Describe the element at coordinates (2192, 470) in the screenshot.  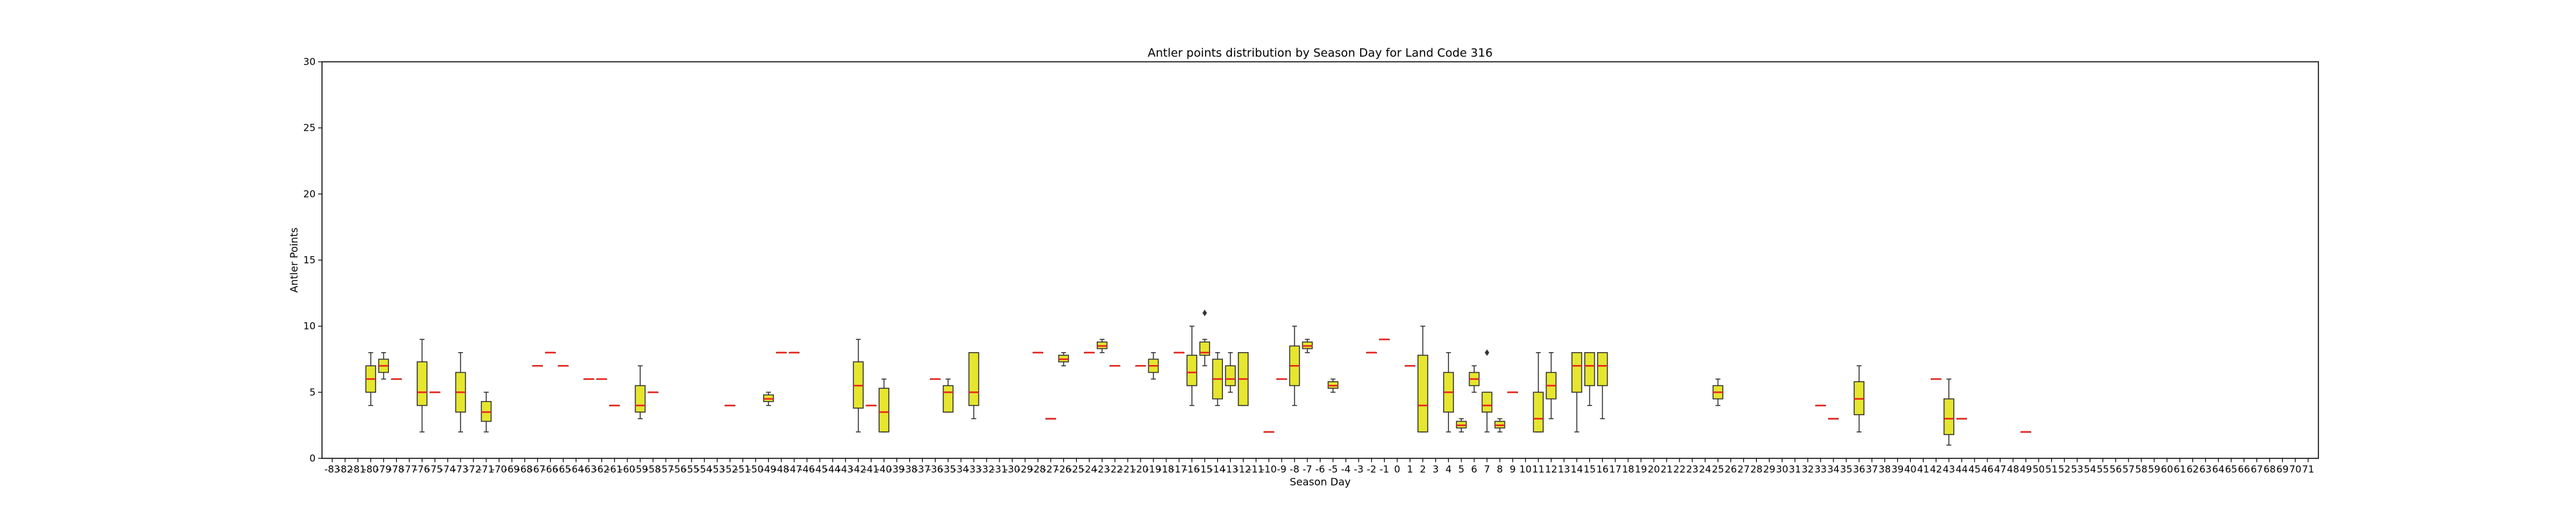
I see `x-tick-label: 62` at that location.